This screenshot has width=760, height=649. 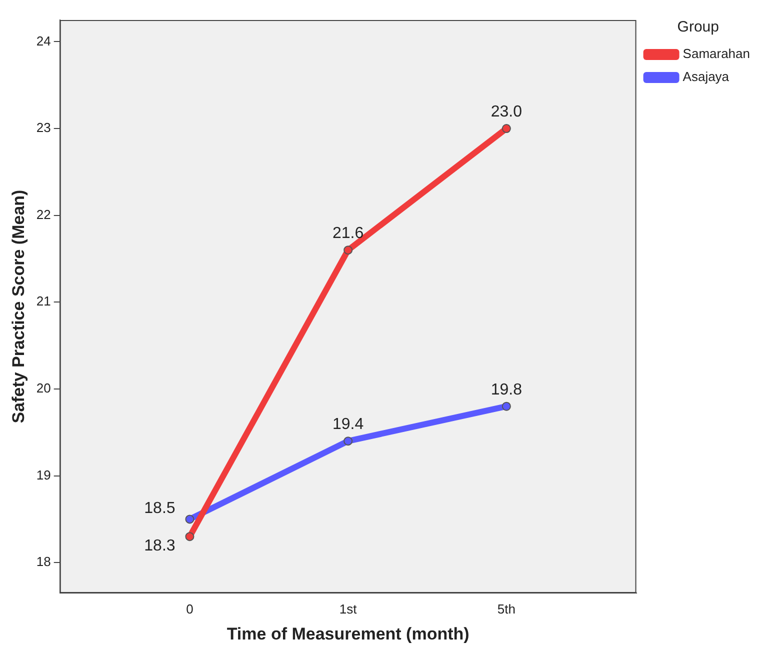 I want to click on legend-title: Group, so click(x=698, y=27).